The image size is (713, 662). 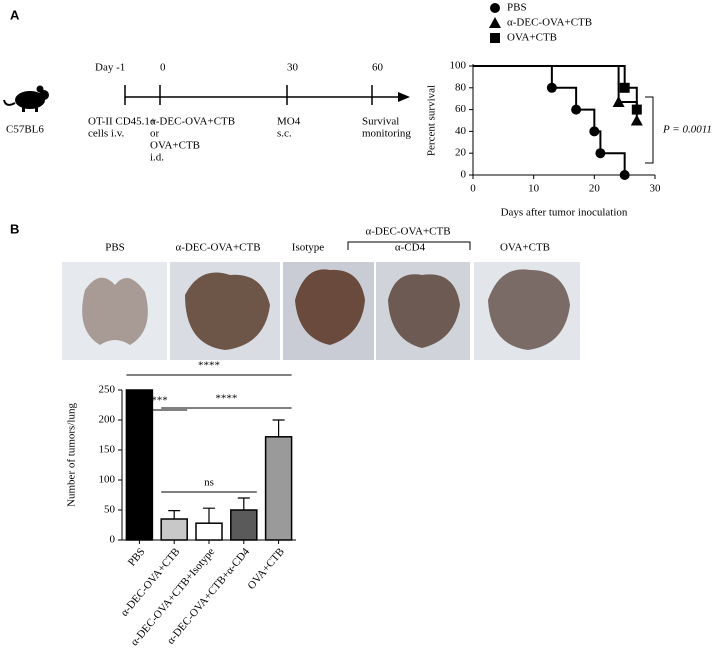 I want to click on timeline-text: s.c., so click(x=284, y=134).